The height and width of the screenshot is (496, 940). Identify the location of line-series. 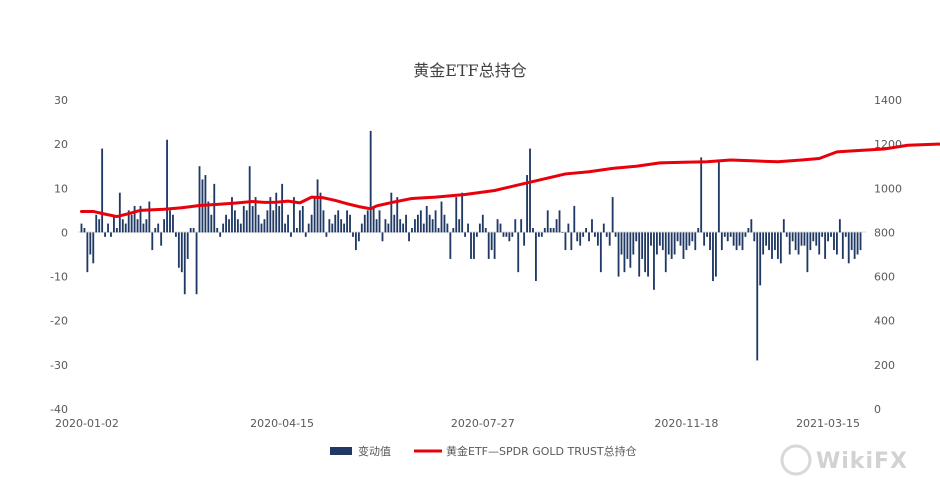
(509, 180).